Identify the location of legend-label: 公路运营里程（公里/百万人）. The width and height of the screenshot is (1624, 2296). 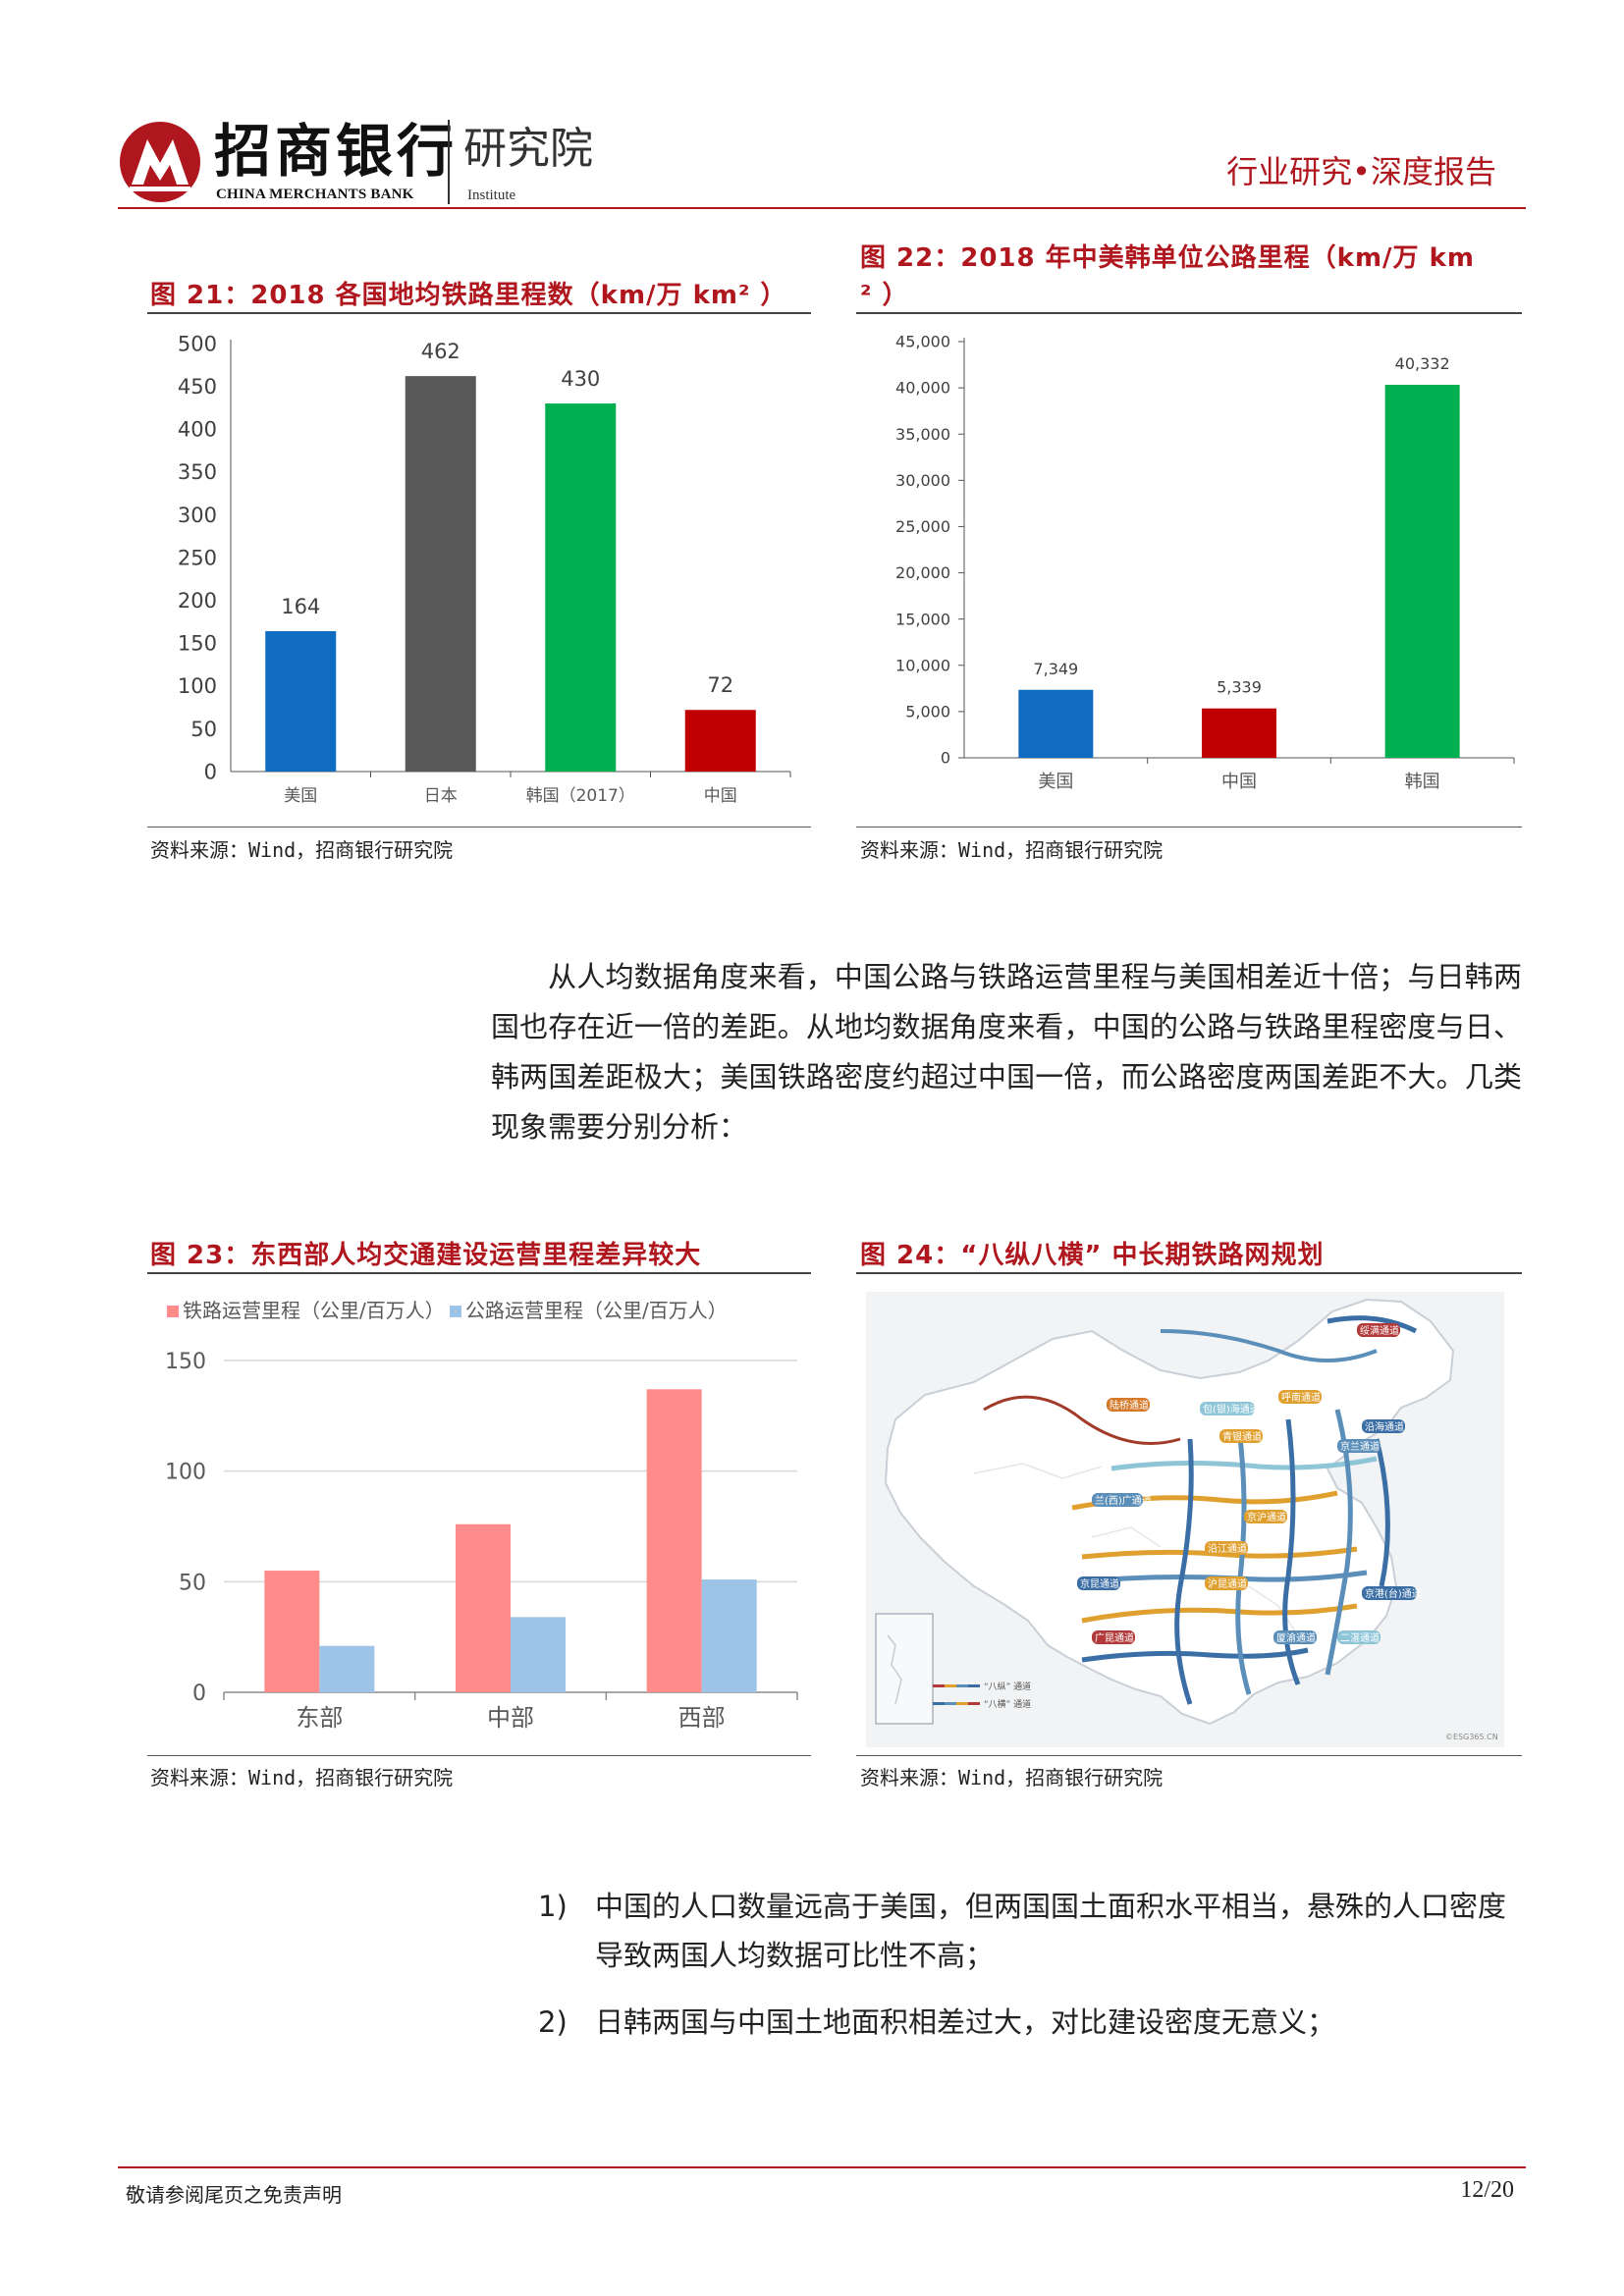
(596, 1311).